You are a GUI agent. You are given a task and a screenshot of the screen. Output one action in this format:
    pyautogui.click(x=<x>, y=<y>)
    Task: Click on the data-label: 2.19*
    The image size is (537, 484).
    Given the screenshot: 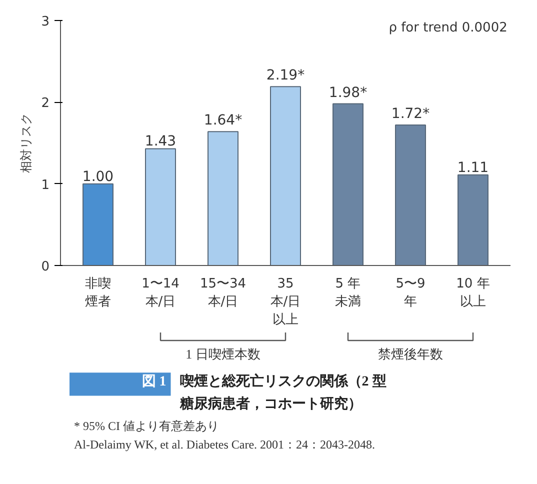 What is the action you would take?
    pyautogui.click(x=285, y=76)
    